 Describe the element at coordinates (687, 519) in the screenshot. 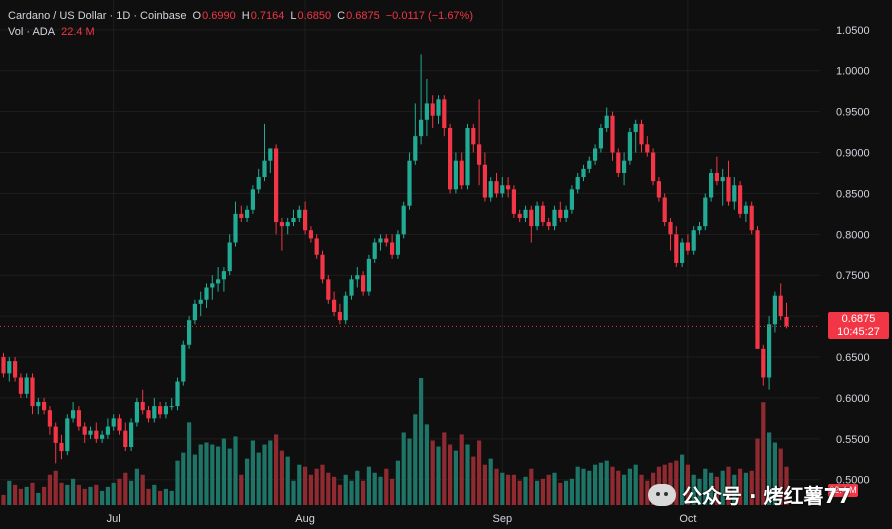

I see `x-tick-label: Oct` at that location.